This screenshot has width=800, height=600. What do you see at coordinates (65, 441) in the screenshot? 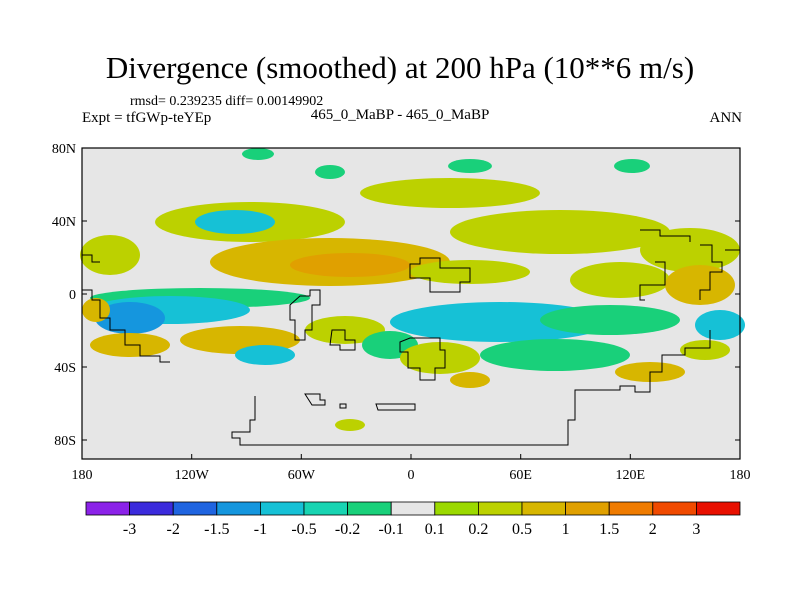
I see `lat-label-80s: 80S` at bounding box center [65, 441].